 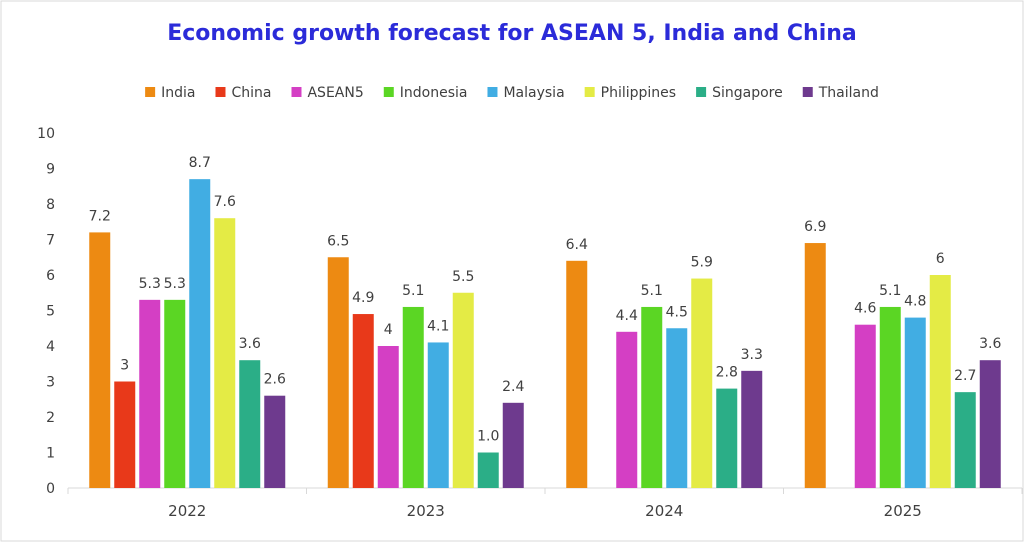 I want to click on data-label: 4.1, so click(x=438, y=326).